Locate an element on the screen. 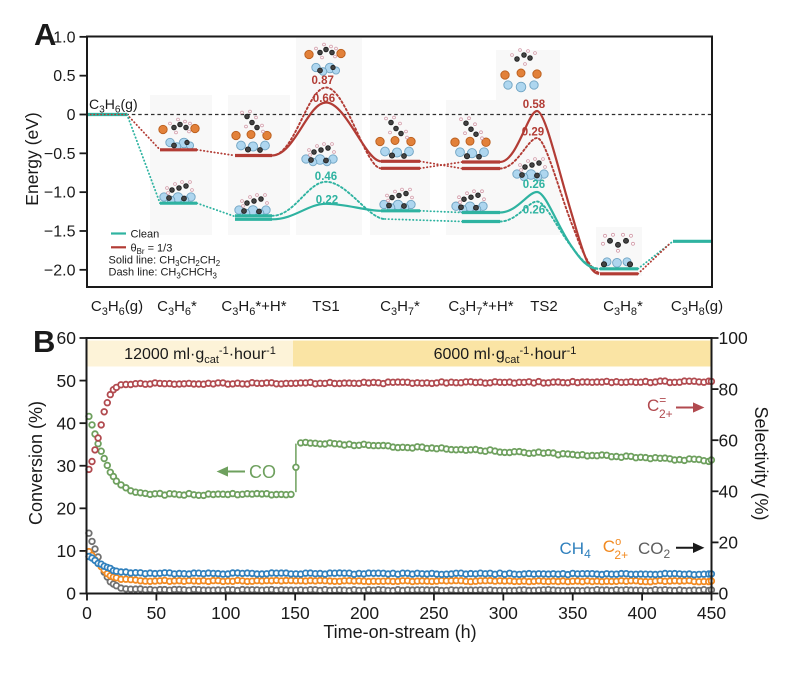 This screenshot has width=788, height=677. svg-text: −1.0 is located at coordinates (60, 193).